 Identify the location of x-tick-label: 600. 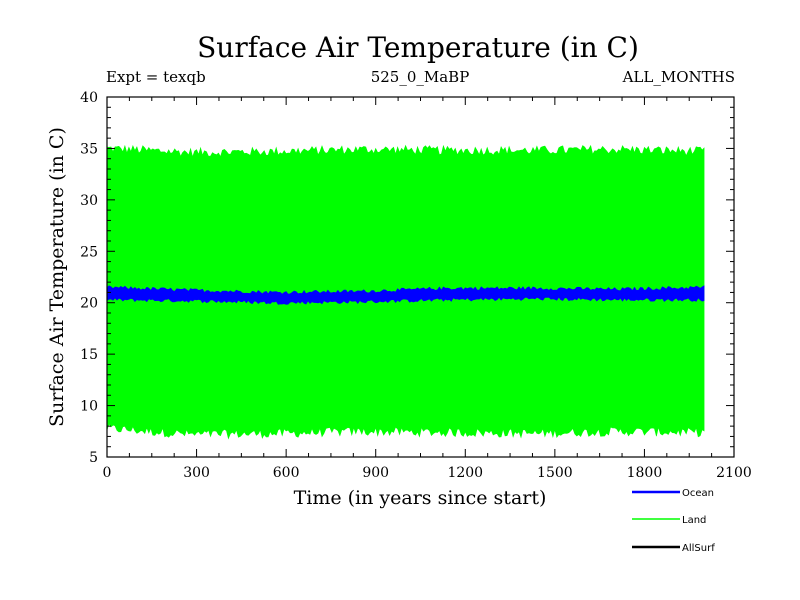
(286, 473).